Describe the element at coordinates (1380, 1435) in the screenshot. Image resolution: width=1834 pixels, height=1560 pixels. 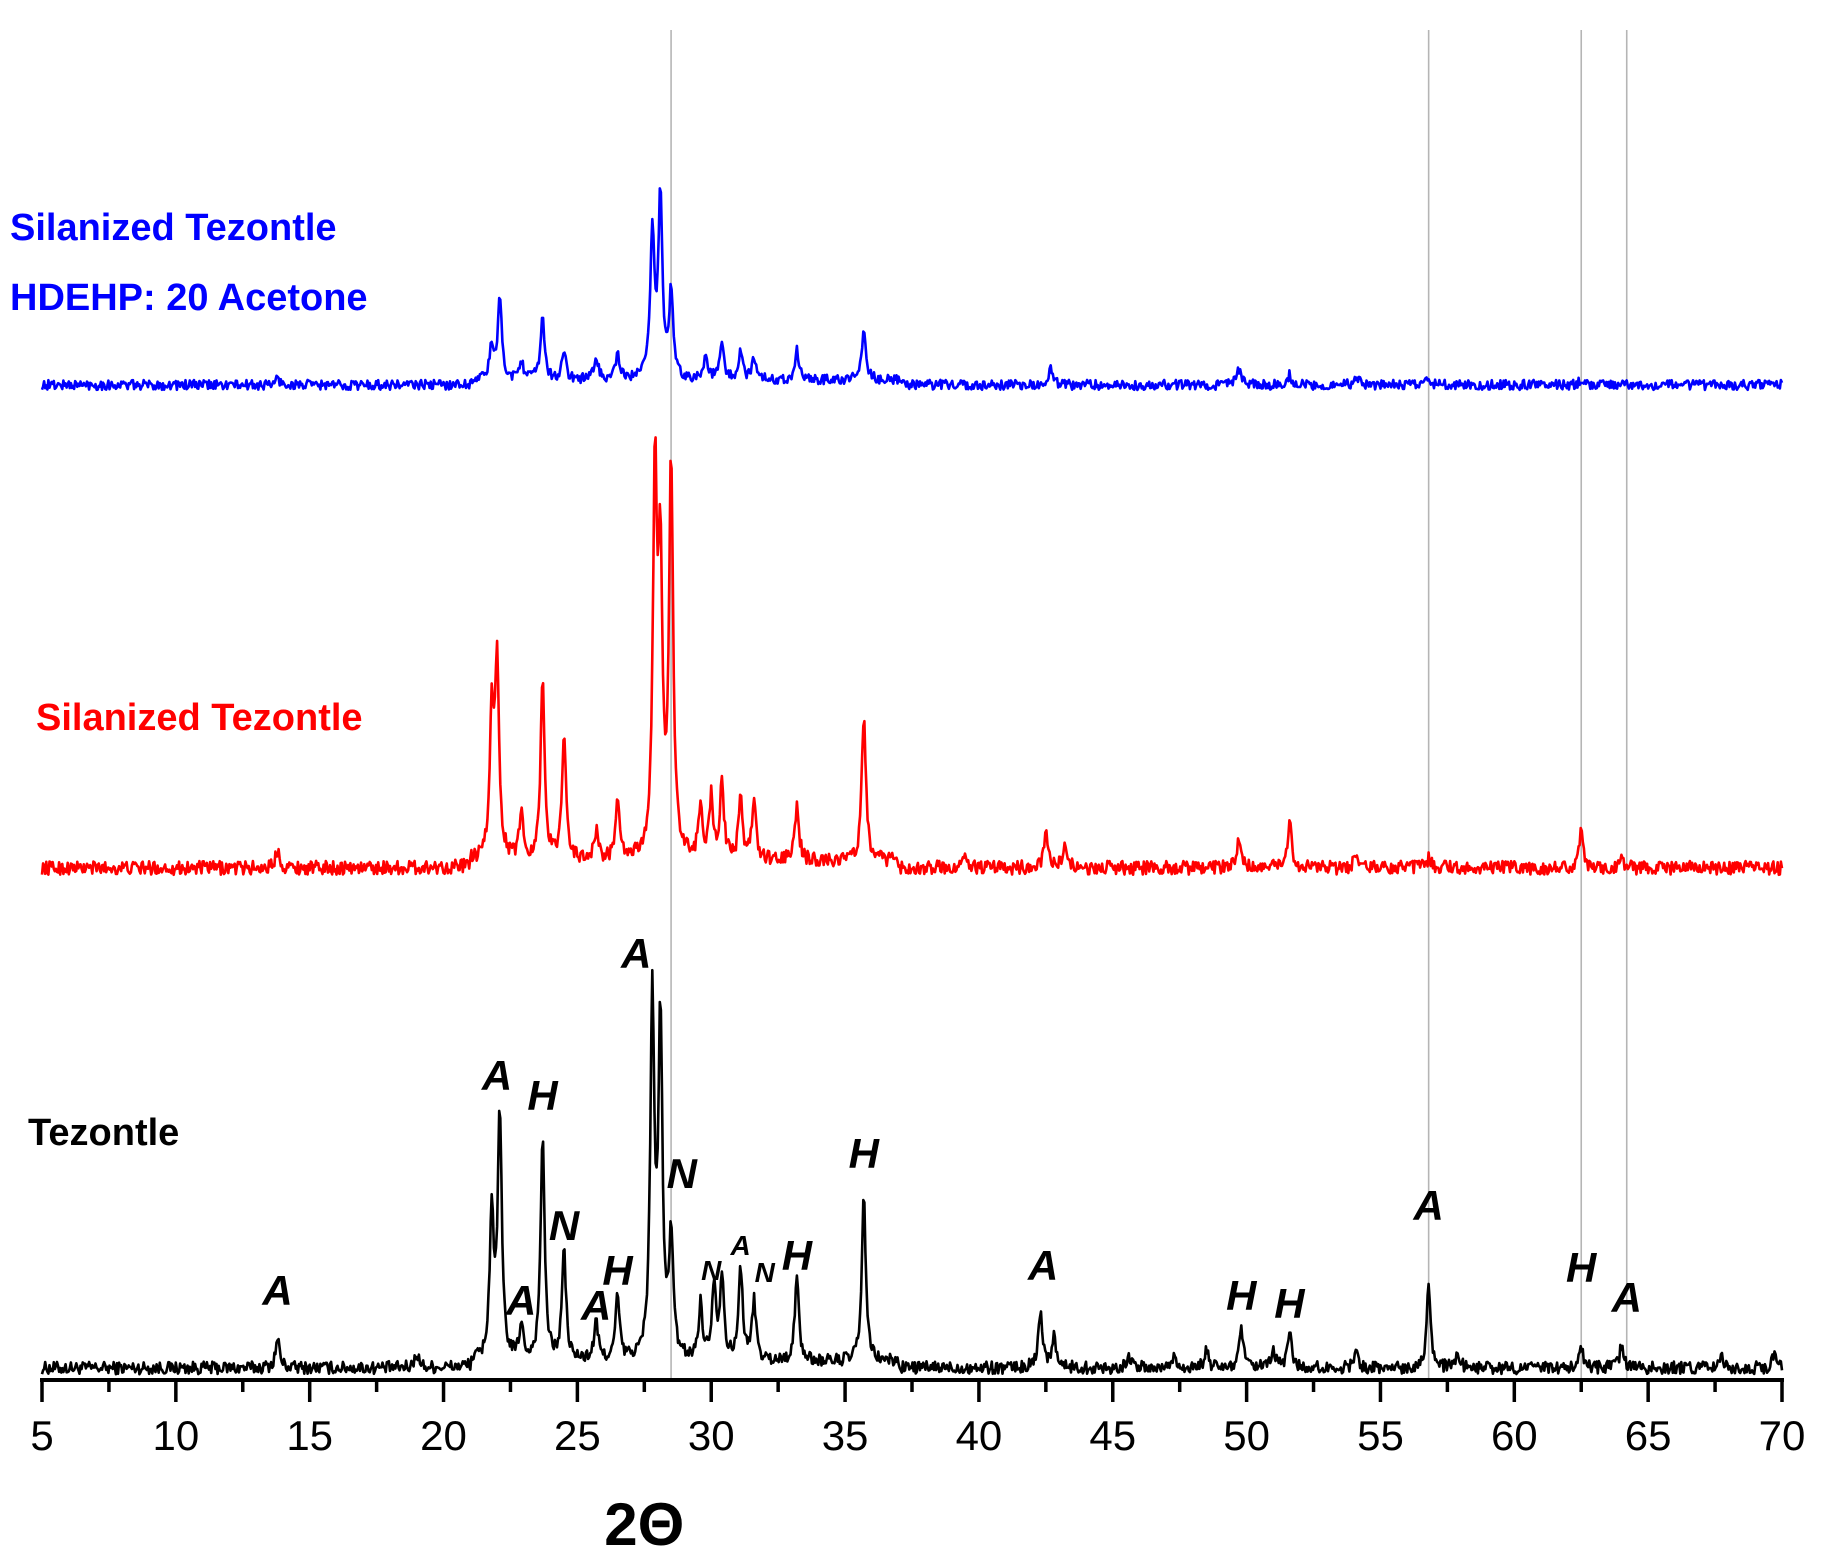
I see `x-tick-label: 55` at that location.